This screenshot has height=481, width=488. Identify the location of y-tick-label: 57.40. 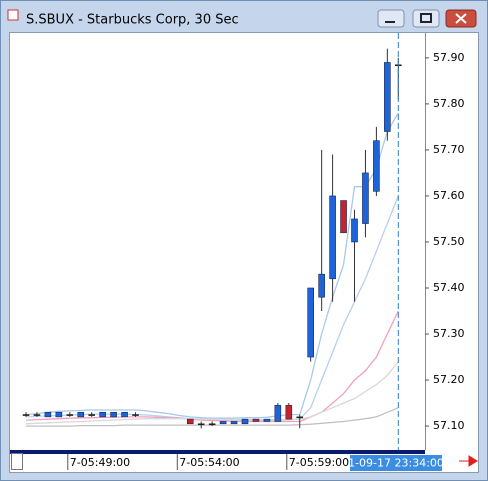
(449, 287).